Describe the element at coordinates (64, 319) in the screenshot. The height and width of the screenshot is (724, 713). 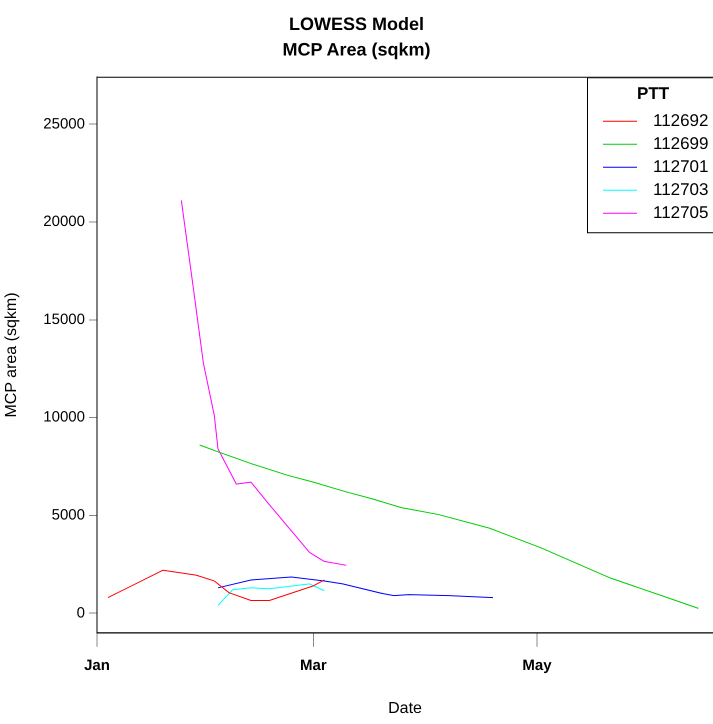
I see `y-tick-label: 15000` at that location.